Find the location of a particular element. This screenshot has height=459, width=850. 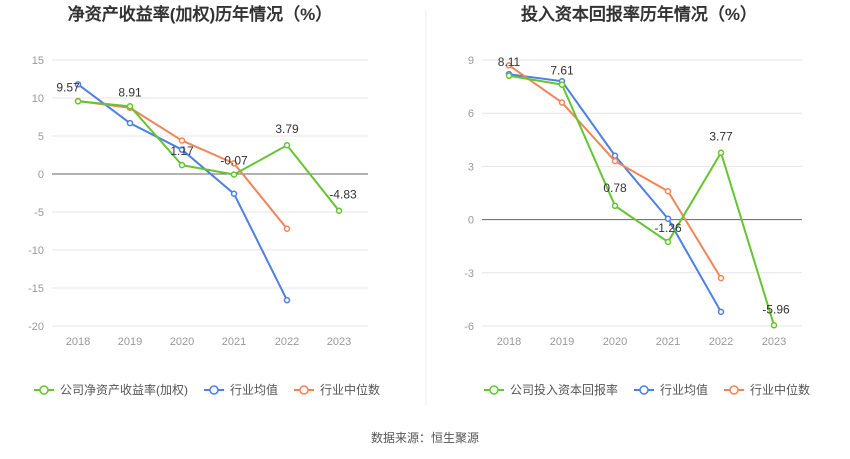

y-tick-label: 3 is located at coordinates (471, 167).